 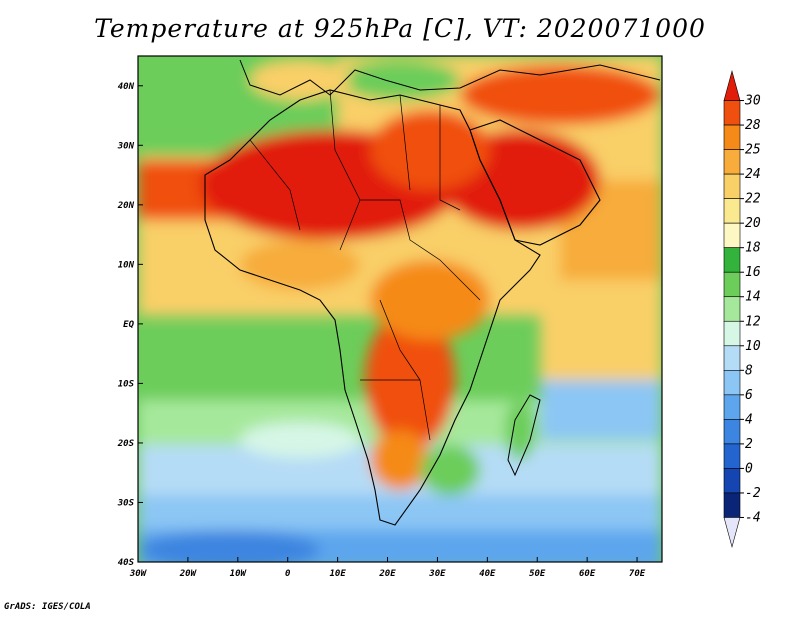 I want to click on colorbar-label: -2, so click(x=753, y=493).